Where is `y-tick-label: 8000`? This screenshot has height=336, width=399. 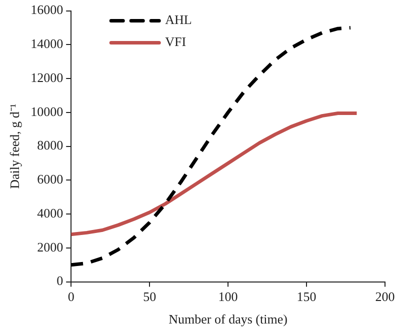 y-tick-label: 8000 is located at coordinates (50, 145).